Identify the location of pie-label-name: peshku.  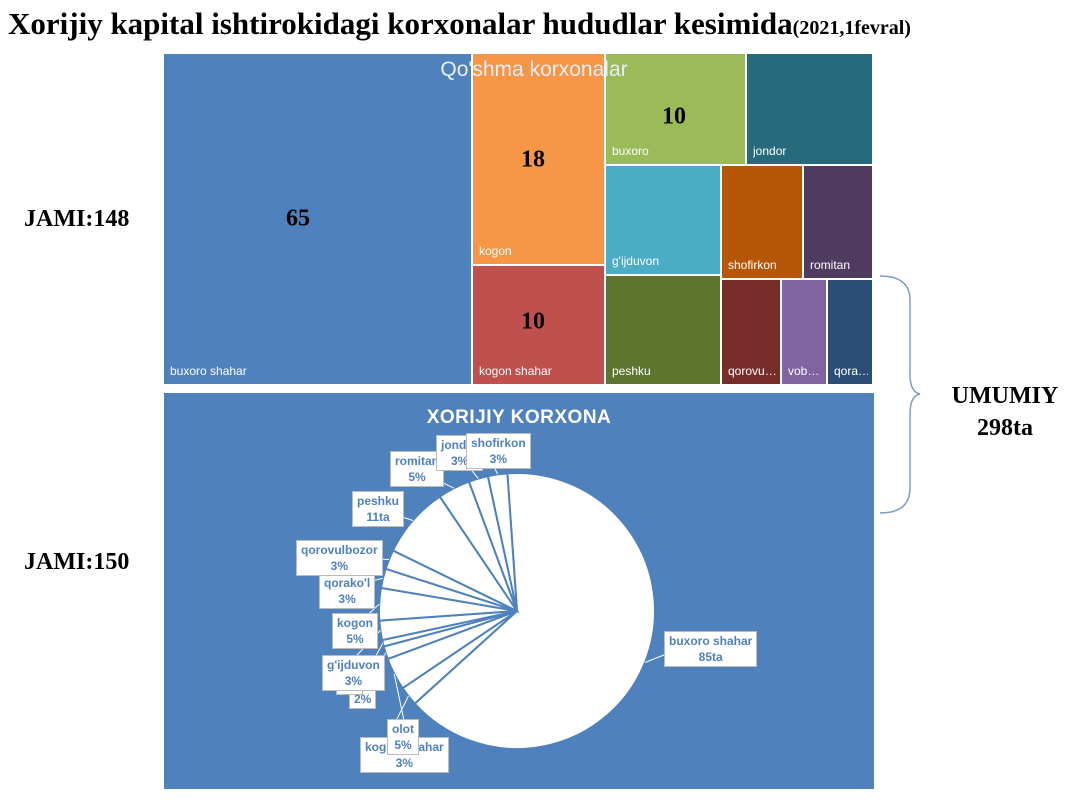
(378, 501).